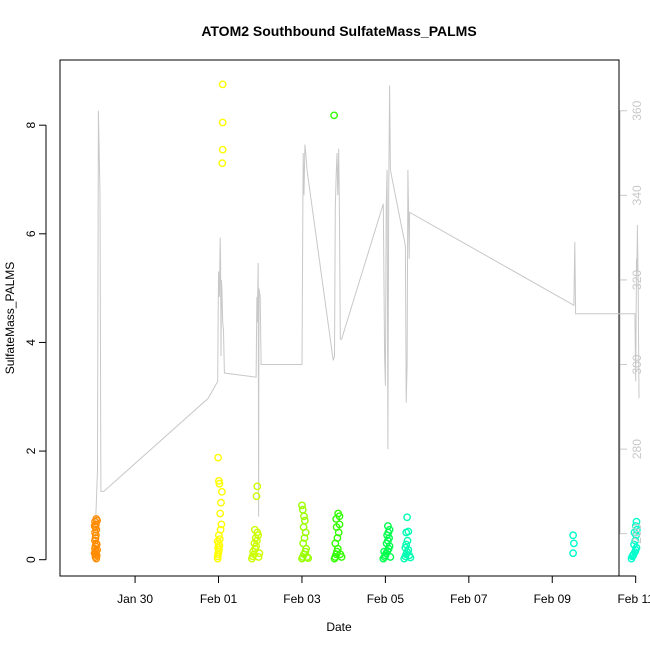 This screenshot has height=655, width=650. What do you see at coordinates (637, 195) in the screenshot?
I see `y2-tick-label-340: 340` at bounding box center [637, 195].